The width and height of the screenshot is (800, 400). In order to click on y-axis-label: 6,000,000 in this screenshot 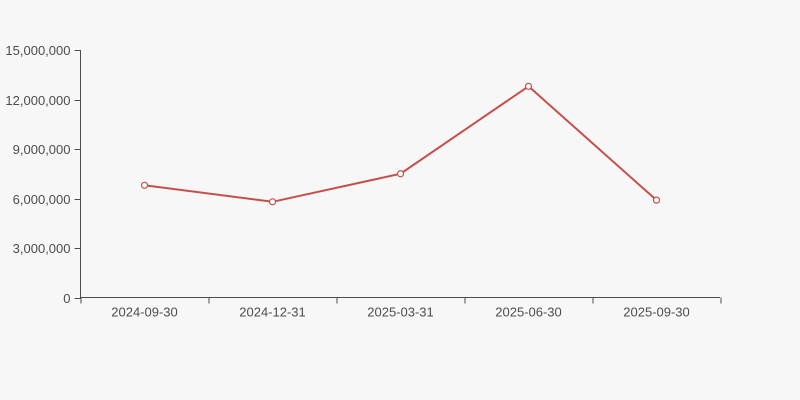, I will do `click(42, 199)`.